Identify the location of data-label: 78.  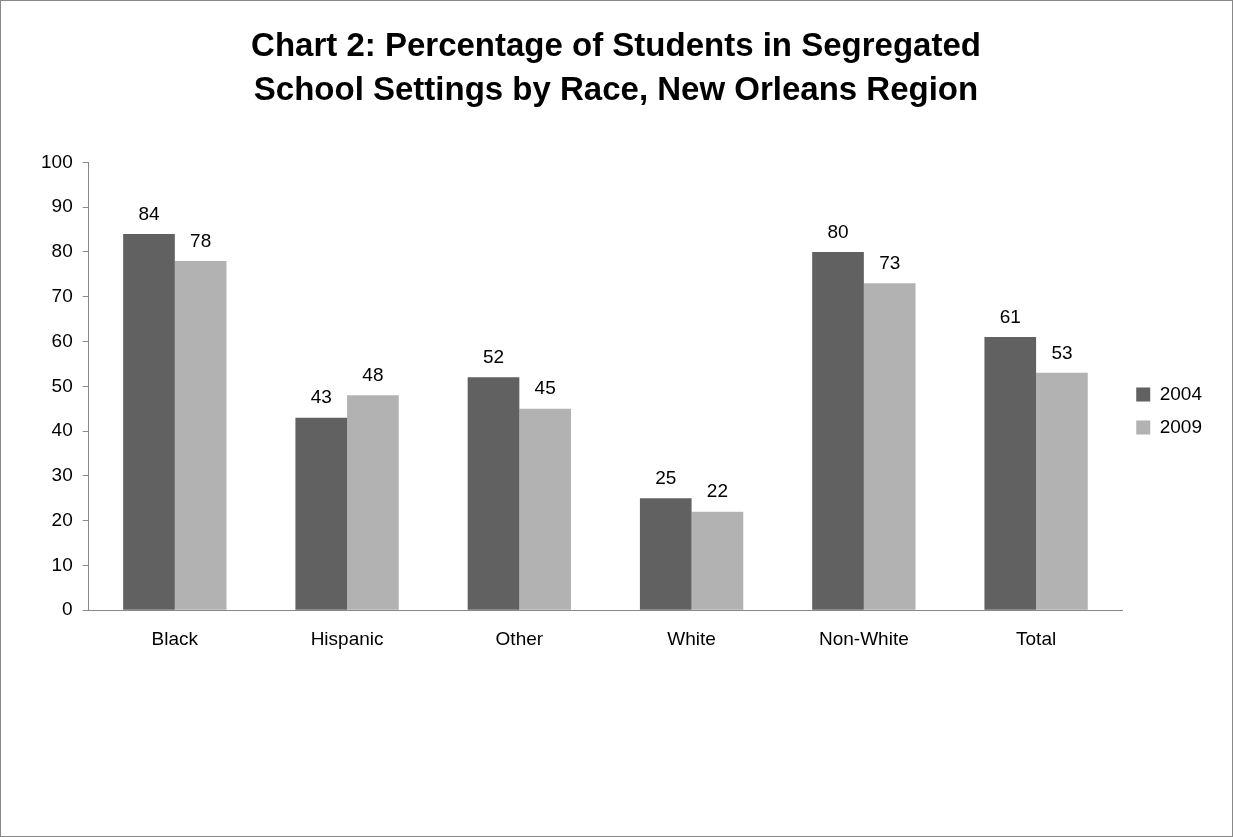
(201, 240).